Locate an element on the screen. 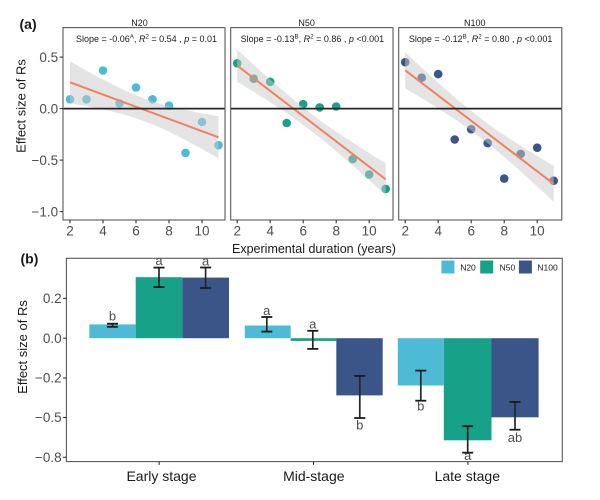 The width and height of the screenshot is (600, 500). svg-text: −0.8 is located at coordinates (48, 457).